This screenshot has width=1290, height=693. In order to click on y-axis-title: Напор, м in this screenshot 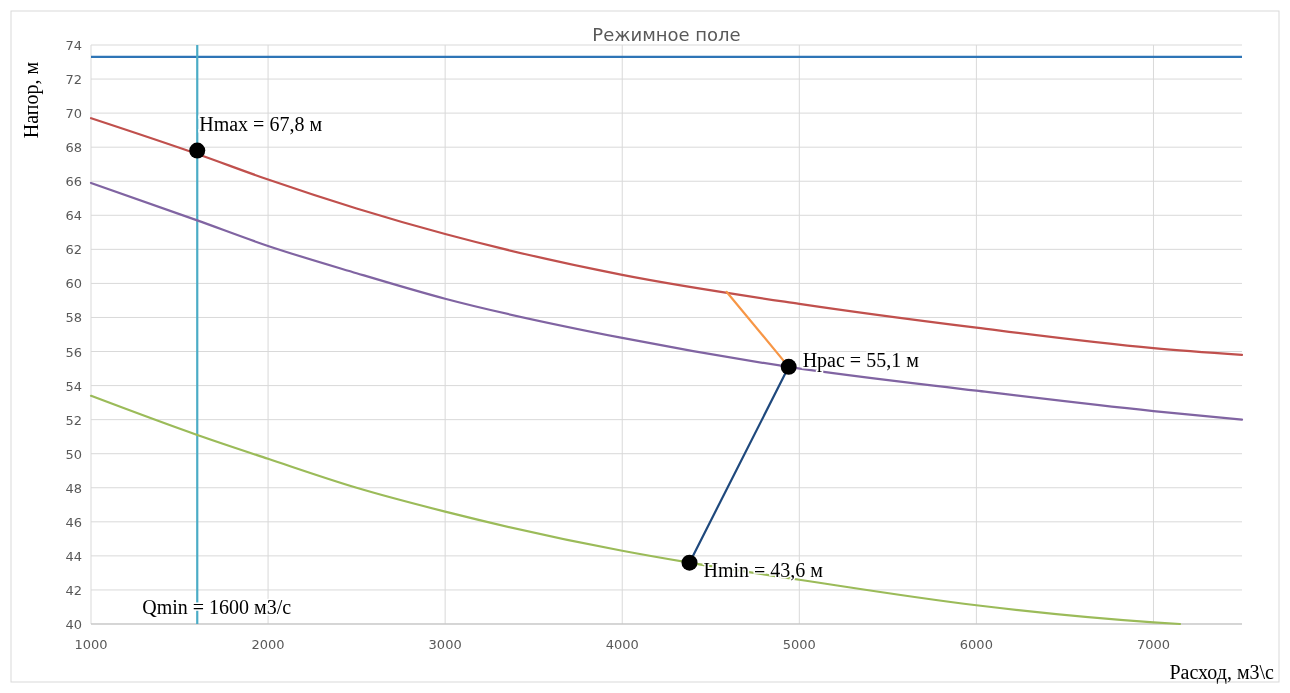, I will do `click(31, 100)`.